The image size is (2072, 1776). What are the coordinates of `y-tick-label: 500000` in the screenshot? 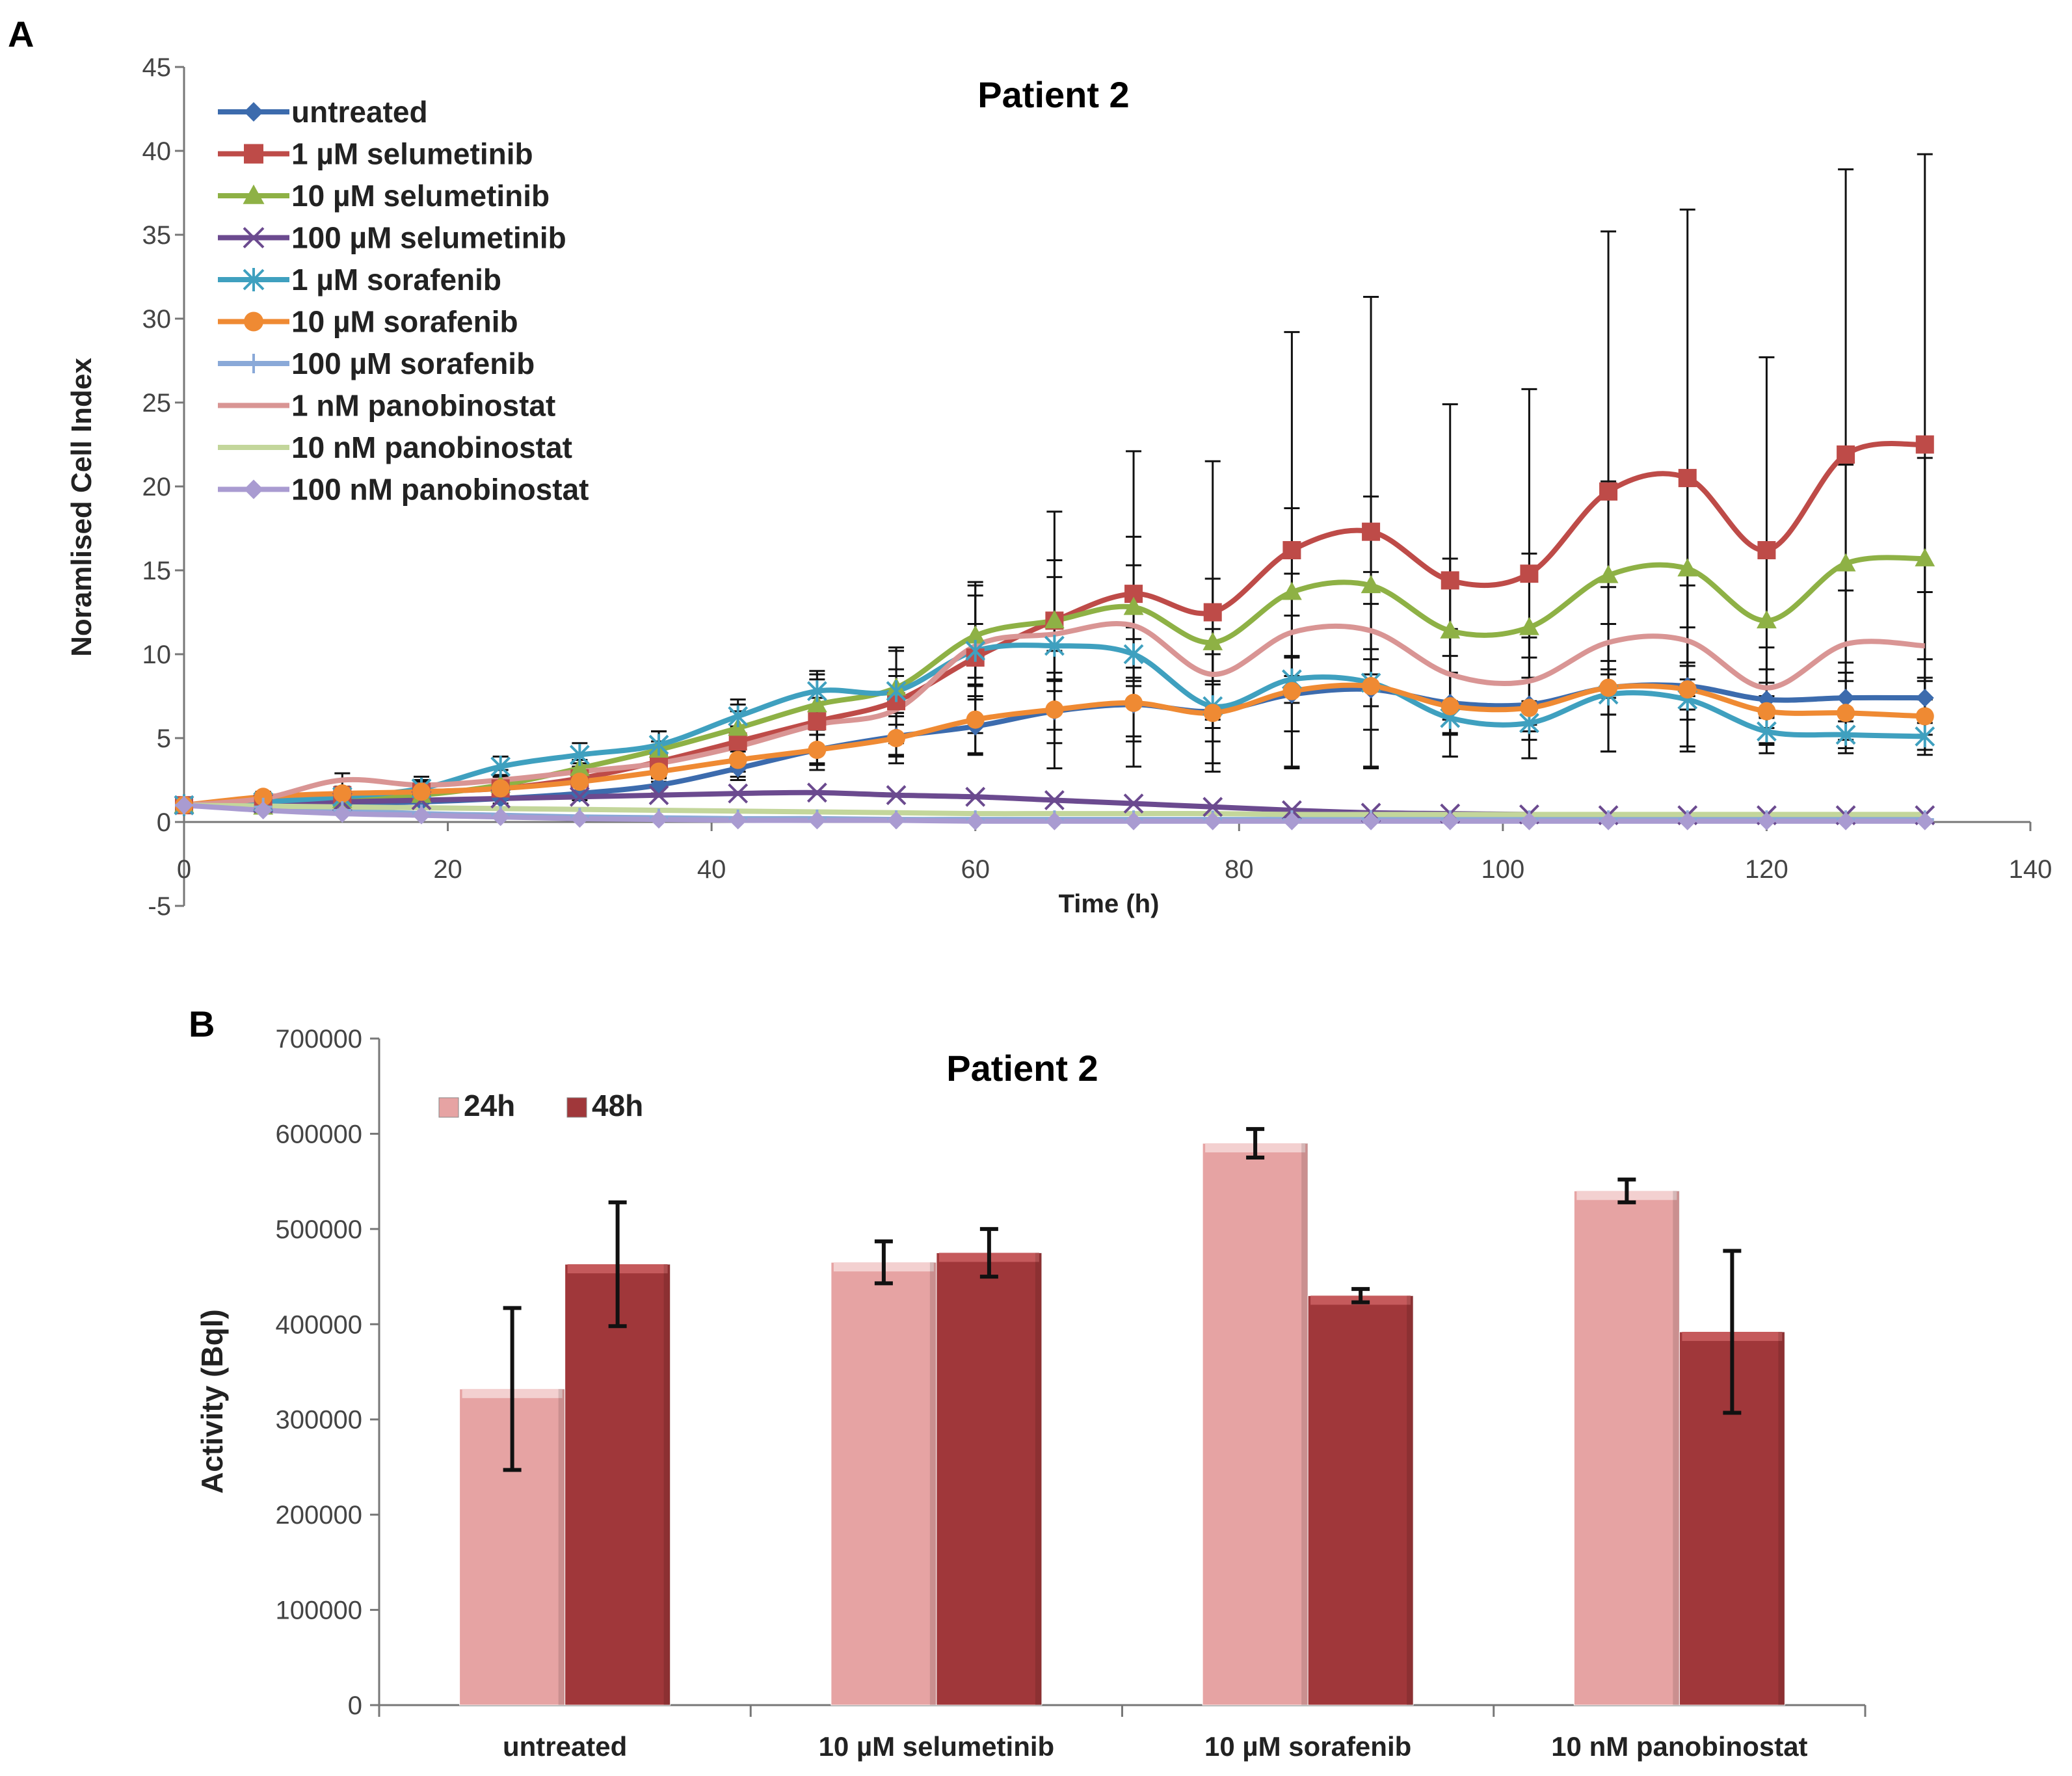 It's located at (319, 1229).